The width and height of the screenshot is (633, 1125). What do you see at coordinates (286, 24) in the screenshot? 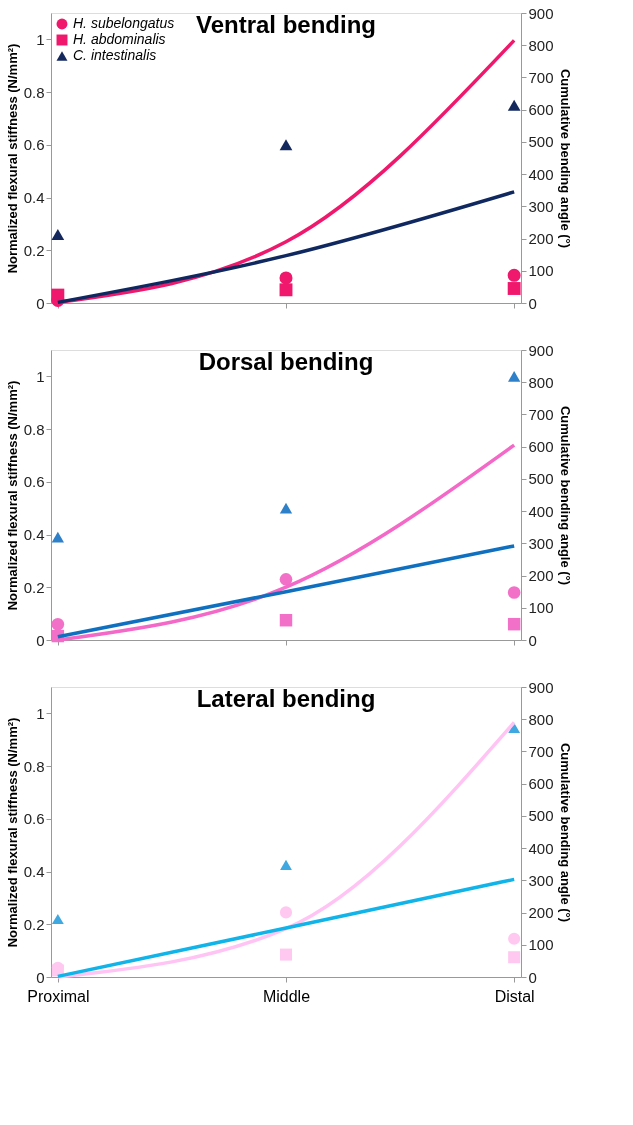
I see `chart-title: Ventral bending` at bounding box center [286, 24].